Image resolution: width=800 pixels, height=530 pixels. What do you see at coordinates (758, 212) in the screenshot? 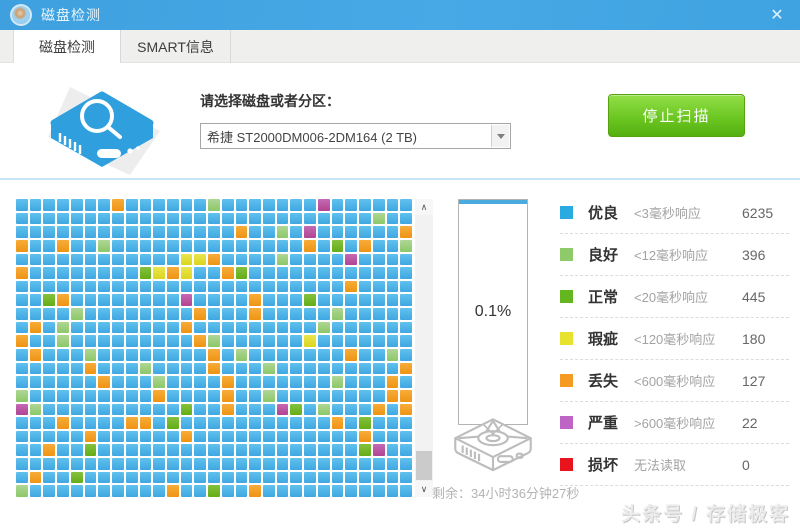
I see `legend-count: 6235` at bounding box center [758, 212].